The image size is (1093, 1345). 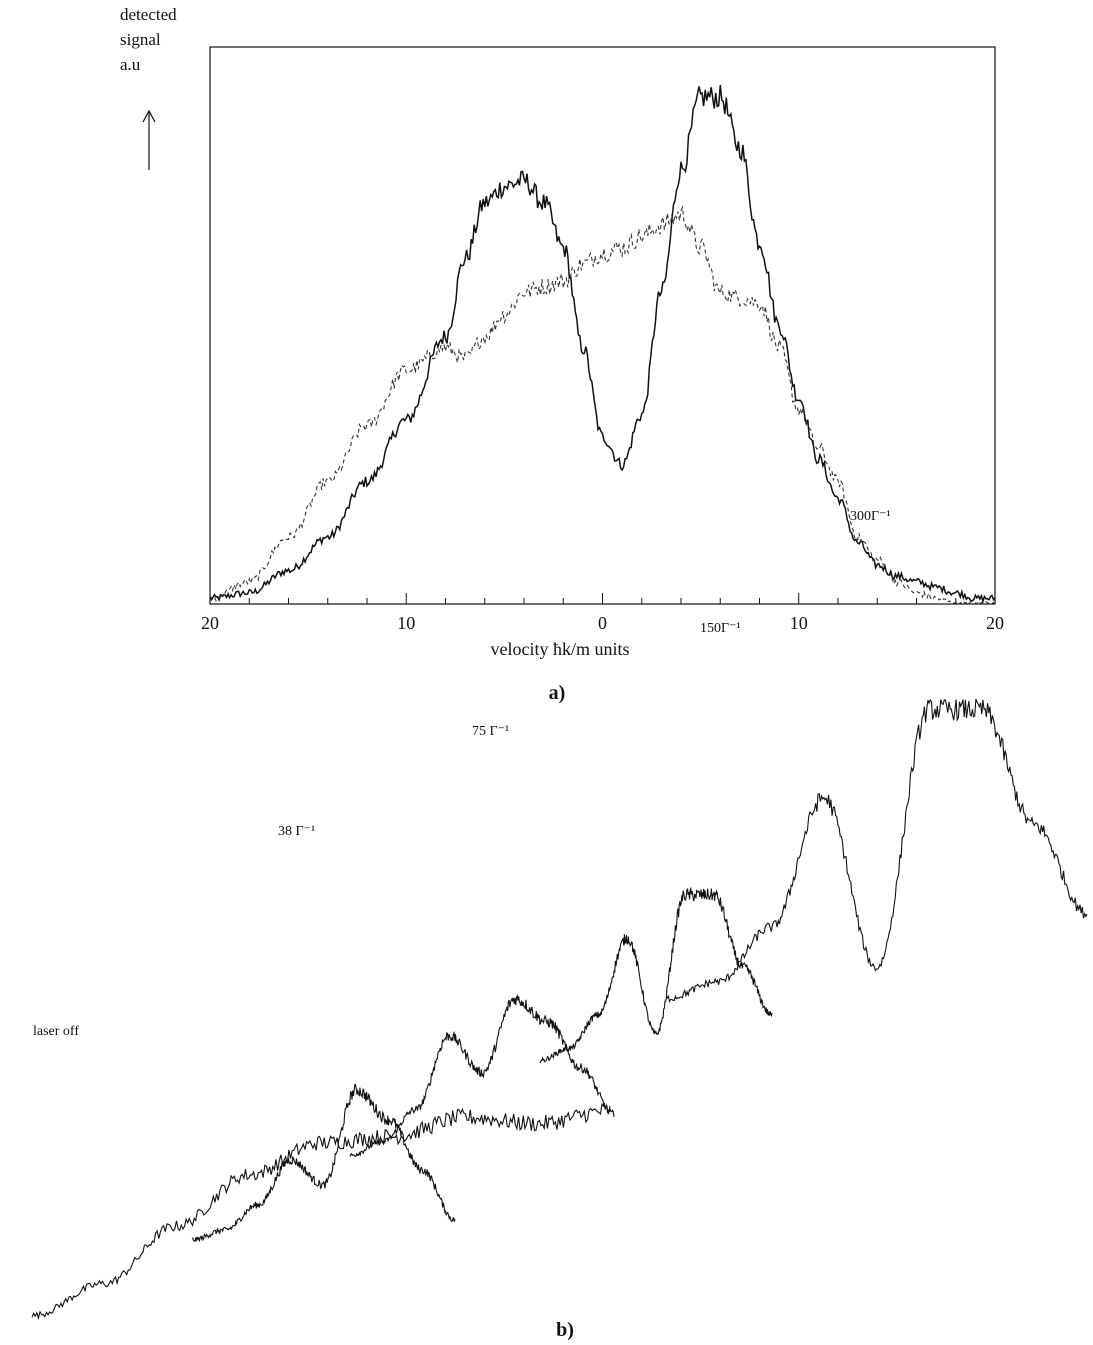 What do you see at coordinates (560, 649) in the screenshot?
I see `x-axis-label: velocity ħk/m units` at bounding box center [560, 649].